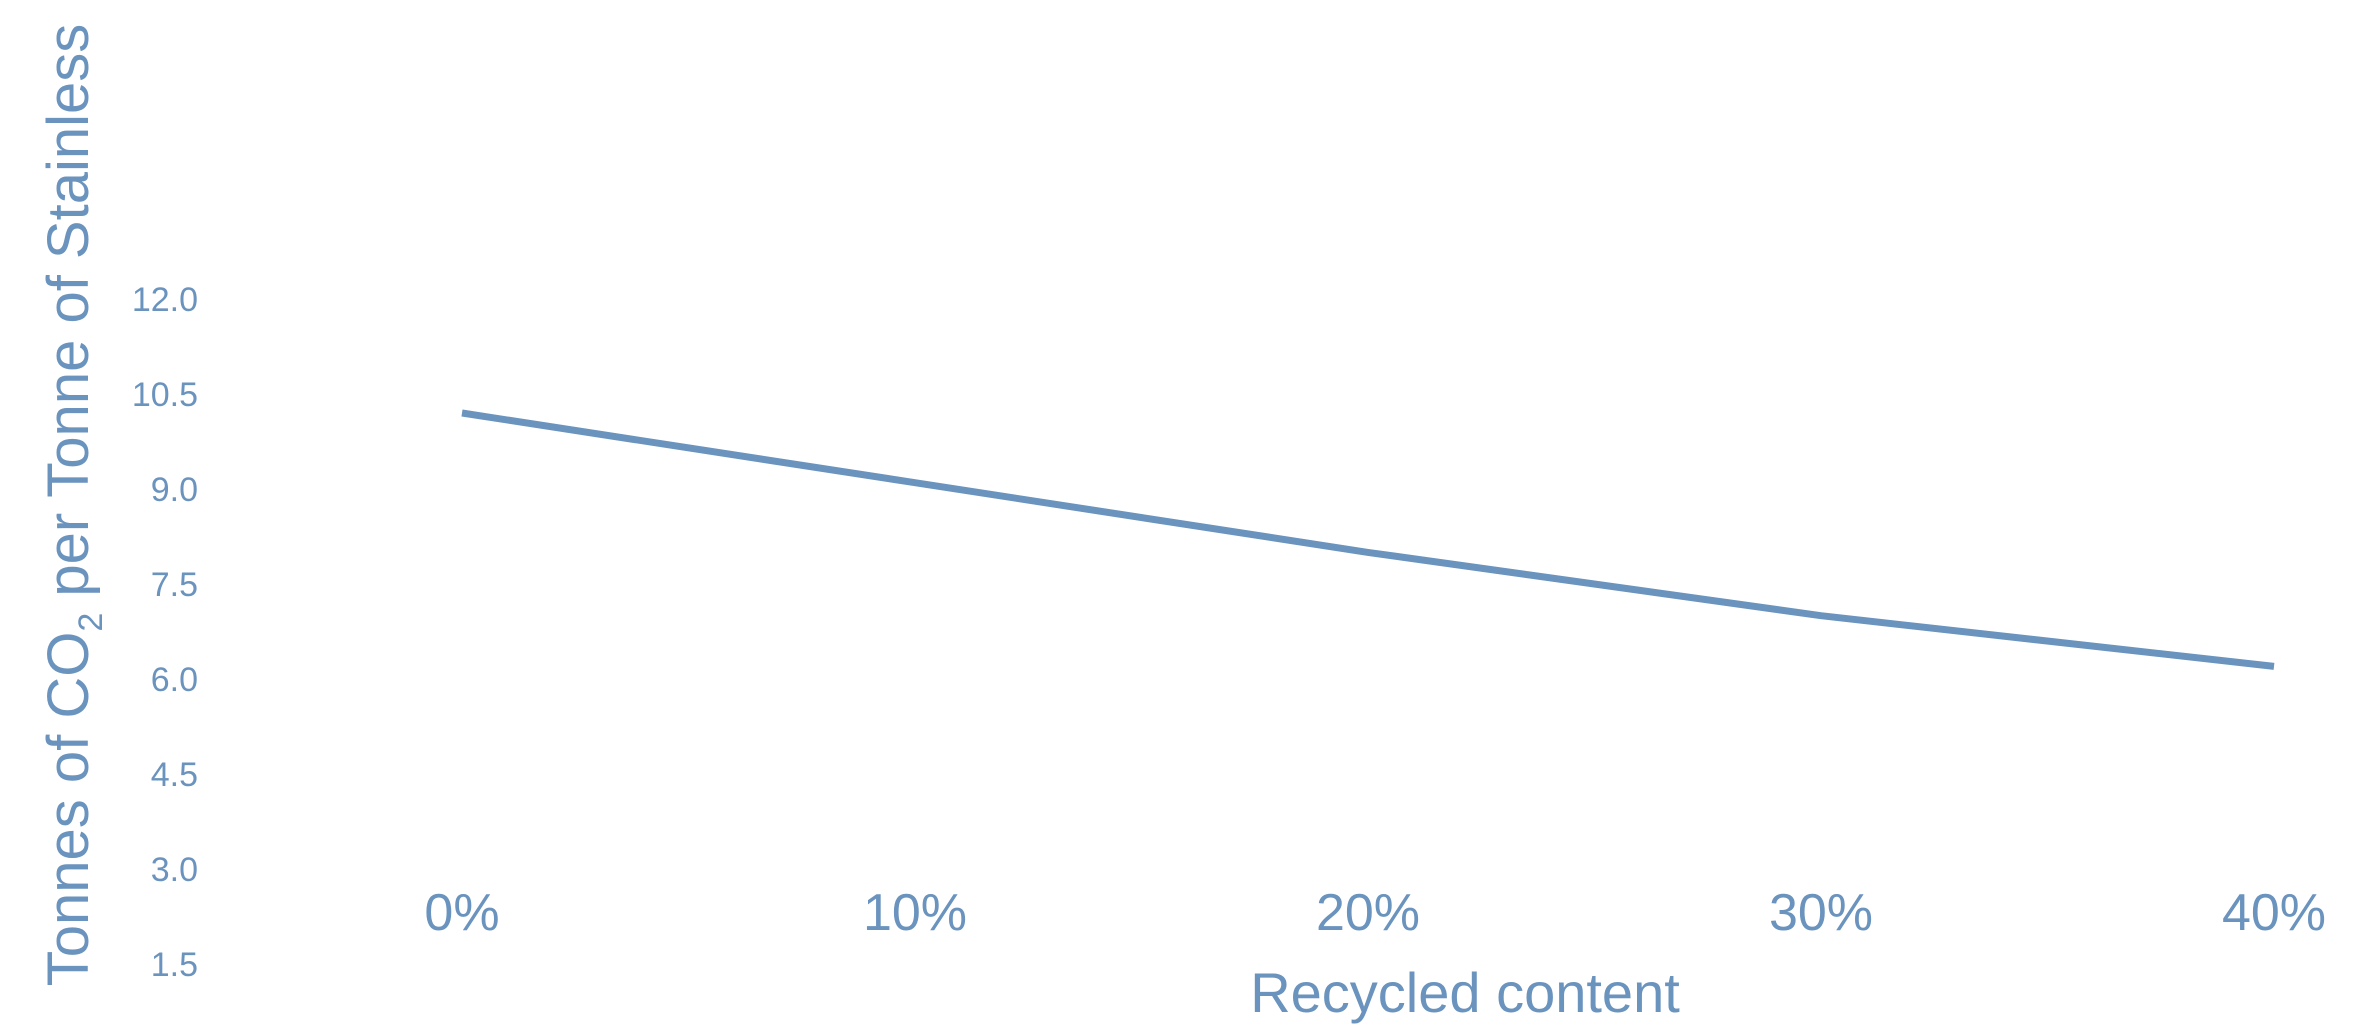  Describe the element at coordinates (174, 965) in the screenshot. I see `y-tick-label: 1.5` at that location.